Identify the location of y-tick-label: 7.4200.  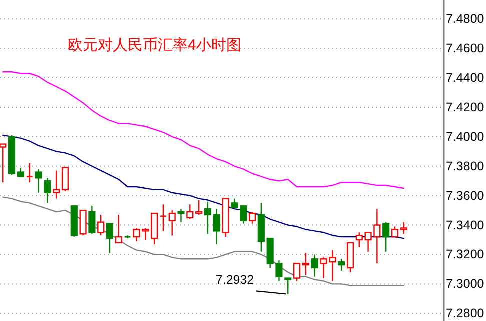
(465, 107).